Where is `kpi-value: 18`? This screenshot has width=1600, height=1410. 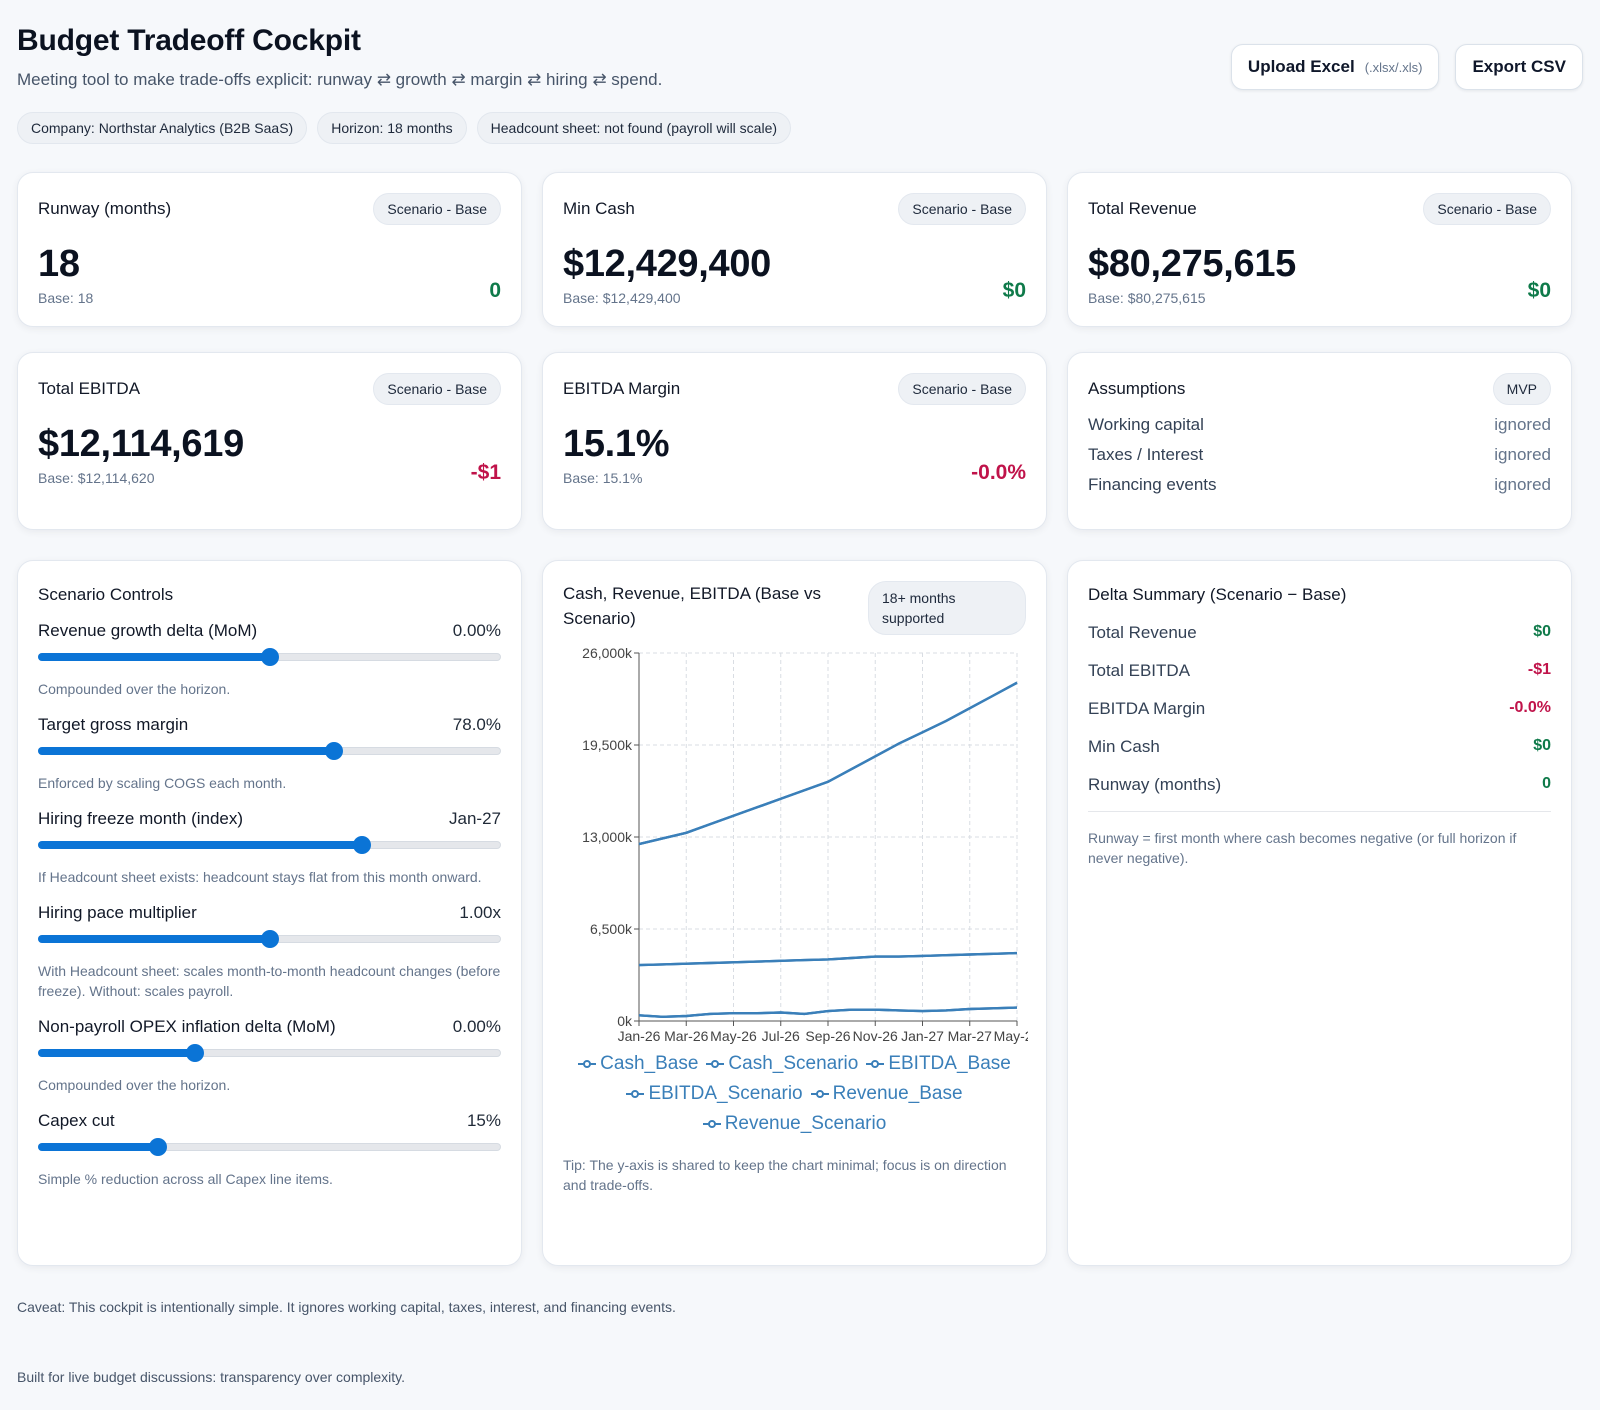
kpi-value: 18 is located at coordinates (59, 264).